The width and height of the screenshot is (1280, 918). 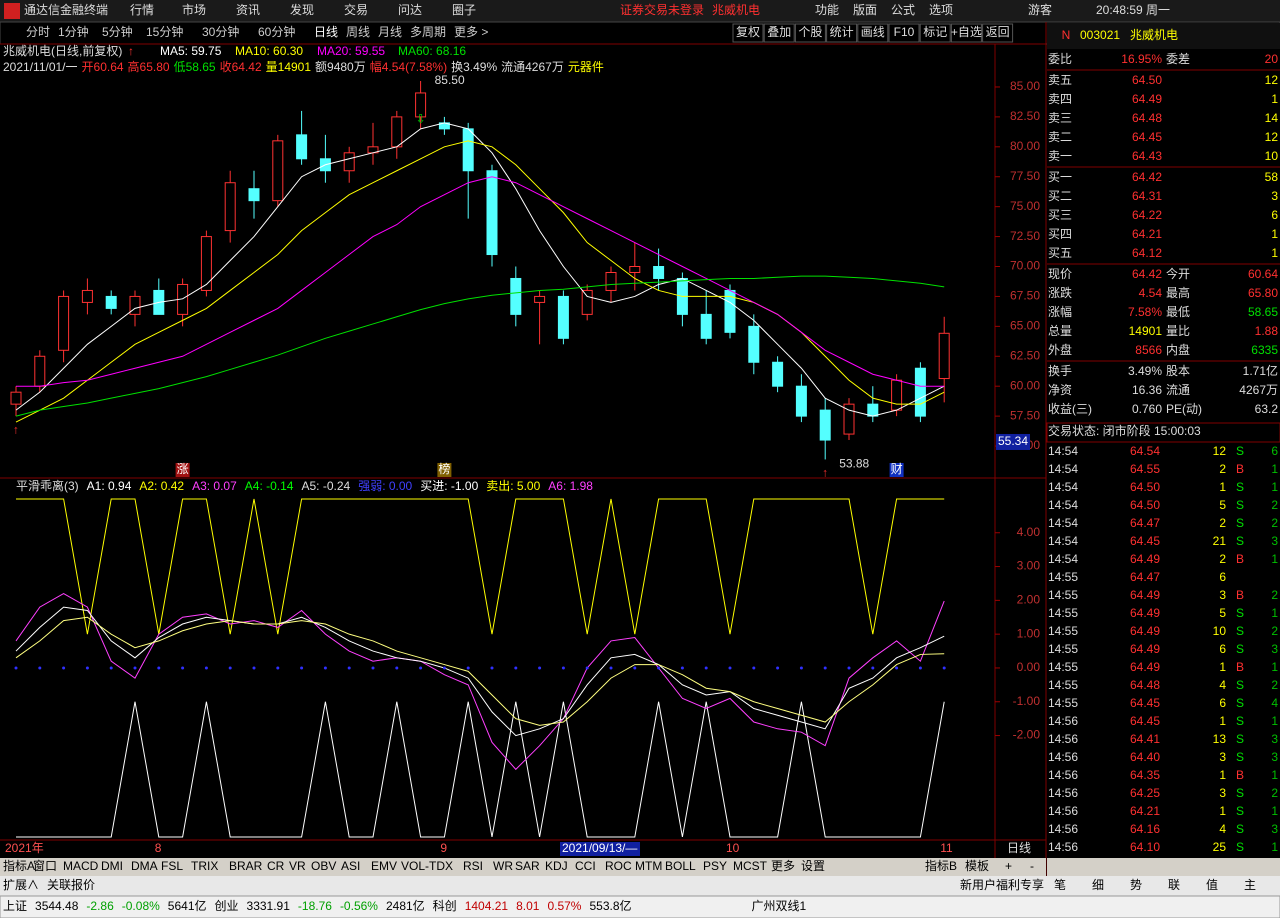 I want to click on tool-button-label: 标记, so click(x=935, y=32).